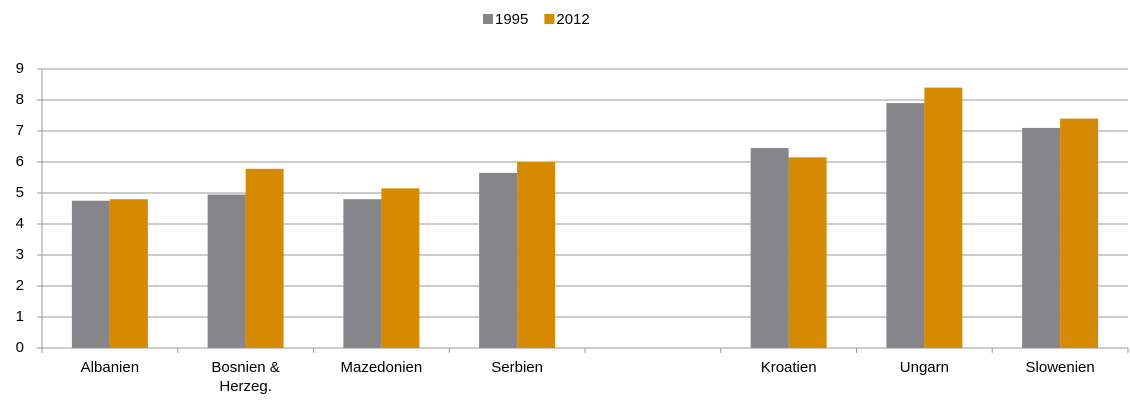 The height and width of the screenshot is (408, 1130). I want to click on y-tick-label: 5, so click(20, 192).